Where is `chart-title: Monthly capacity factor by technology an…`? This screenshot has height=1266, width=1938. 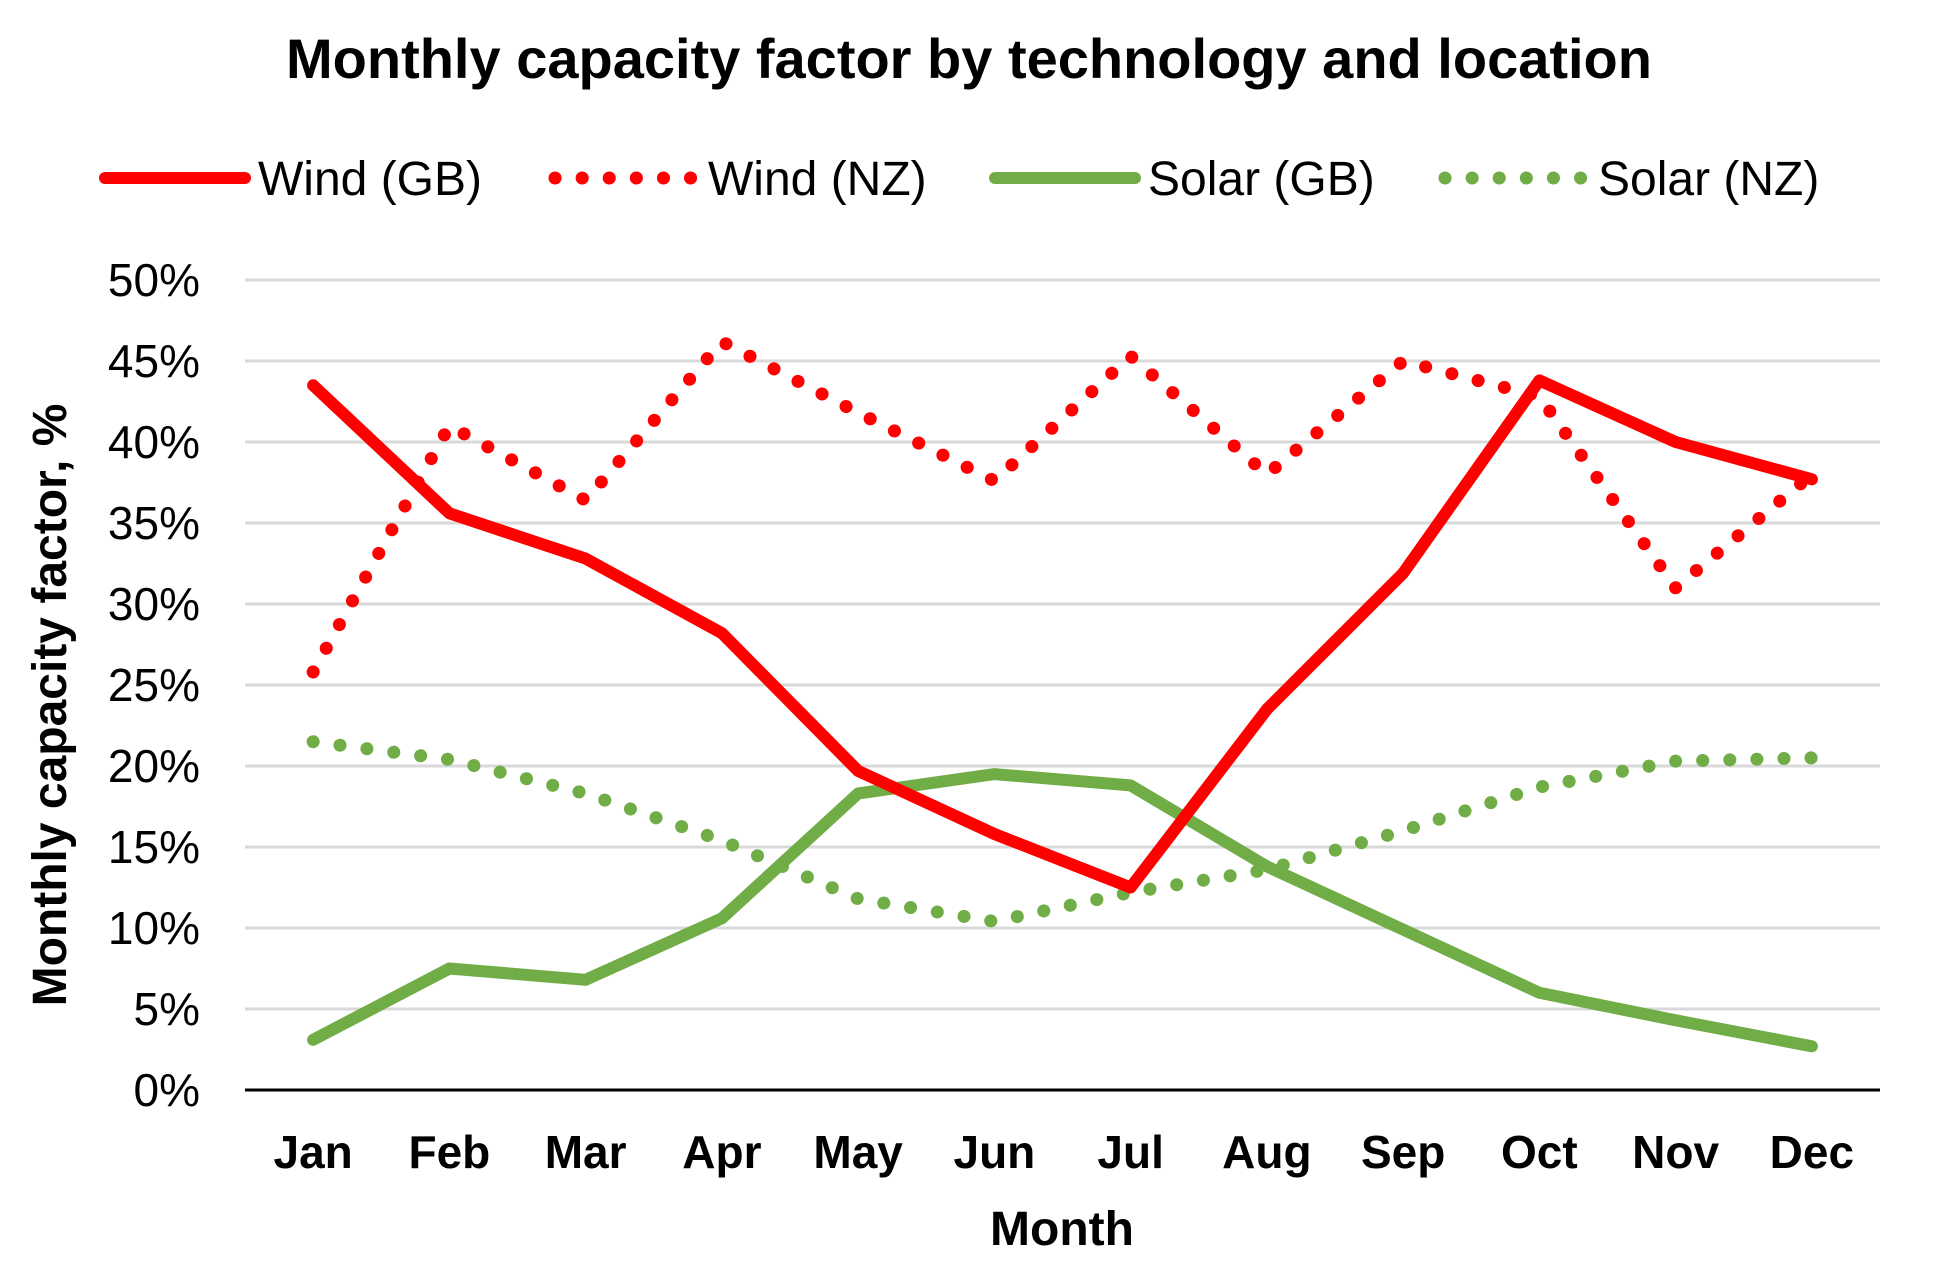
chart-title: Monthly capacity factor by technology an… is located at coordinates (969, 58).